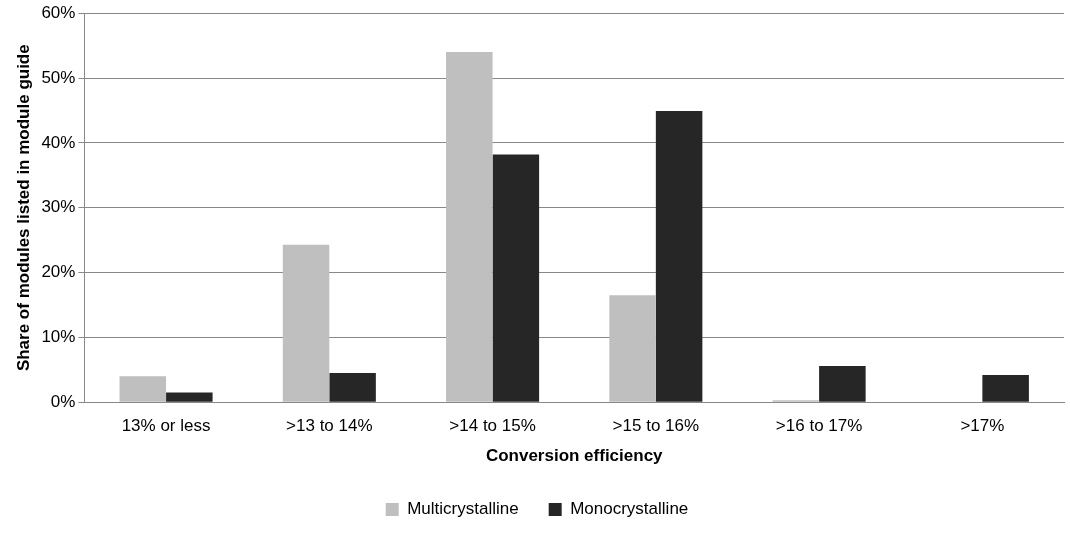  I want to click on x-tick-label: >13 to 14%, so click(329, 426).